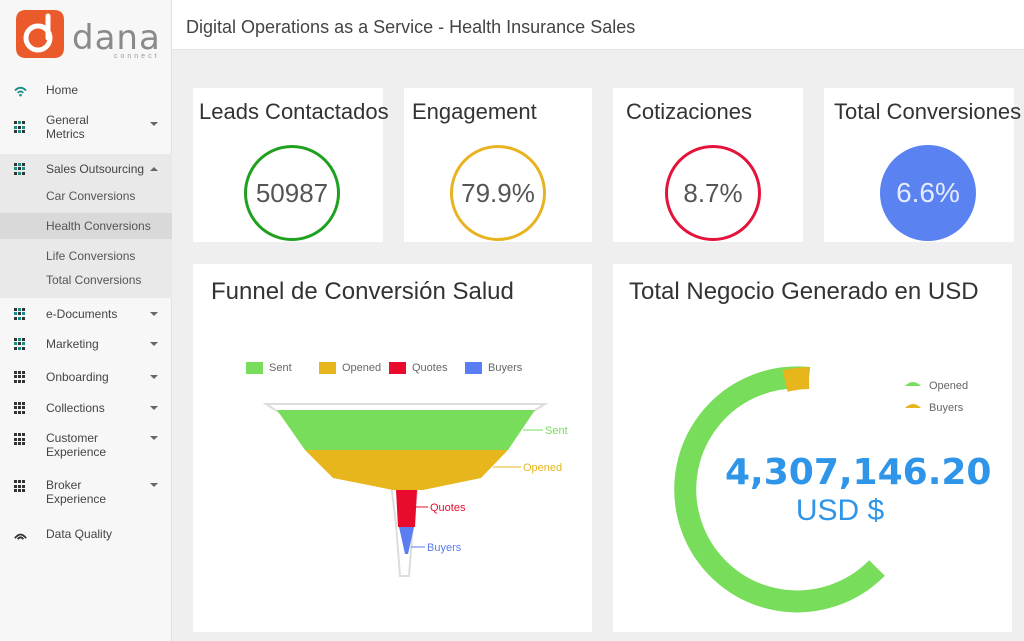 Image resolution: width=1024 pixels, height=641 pixels. What do you see at coordinates (62, 90) in the screenshot?
I see `sidebar-item-label: Home` at bounding box center [62, 90].